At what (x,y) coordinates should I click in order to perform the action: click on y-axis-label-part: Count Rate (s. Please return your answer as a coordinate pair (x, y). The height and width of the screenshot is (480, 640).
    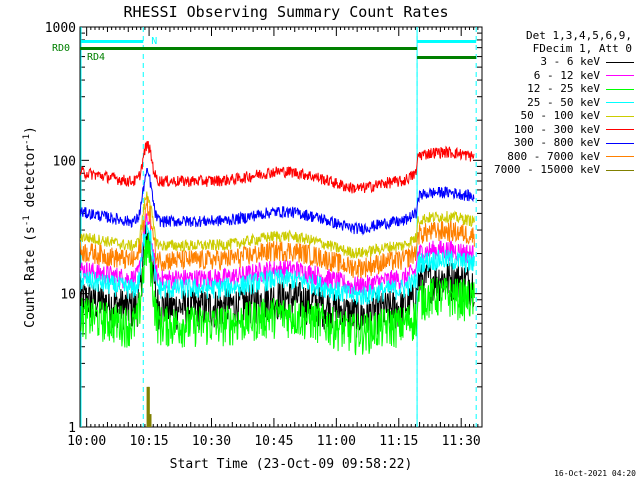
    Looking at the image, I should click on (30, 277).